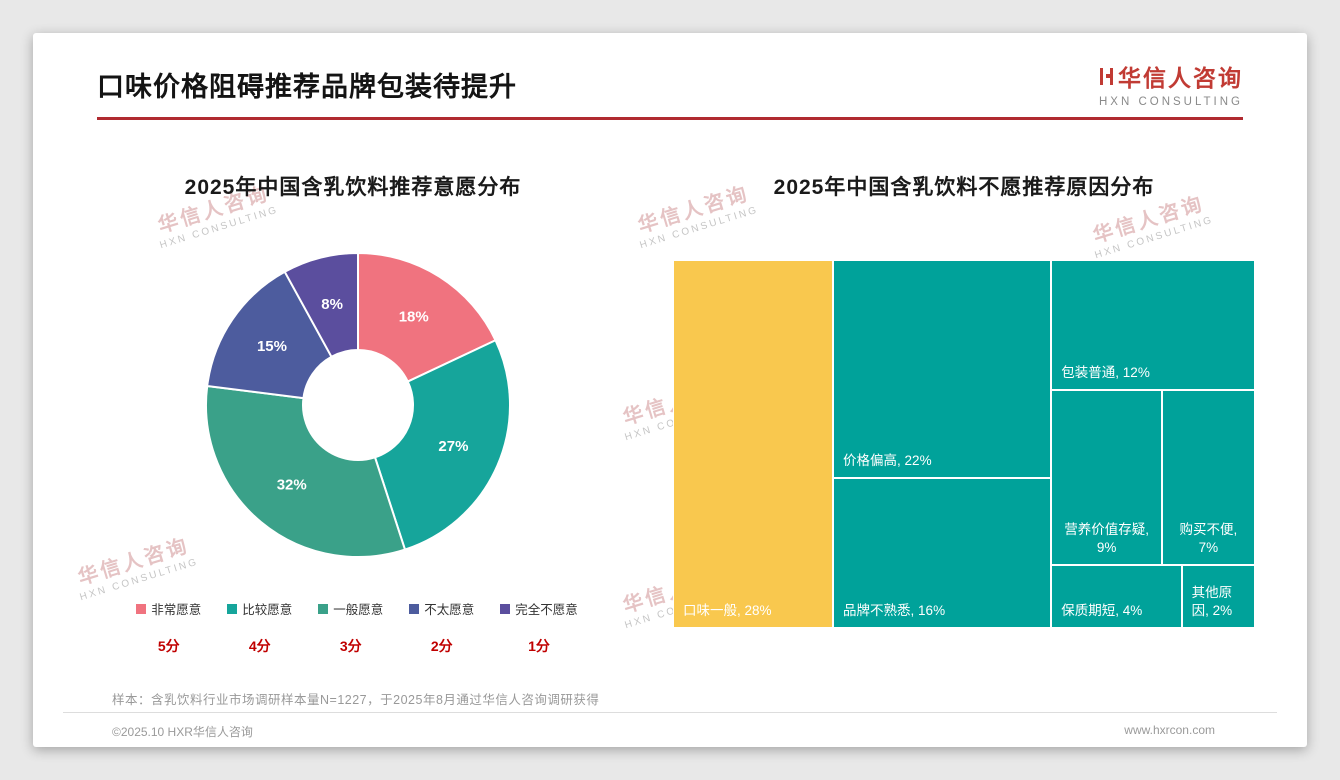  Describe the element at coordinates (1180, 78) in the screenshot. I see `logo-name: 华信人咨询` at that location.